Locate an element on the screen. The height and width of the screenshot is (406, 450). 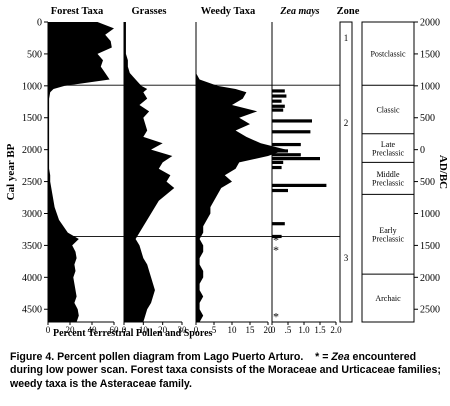
zea-x-tick-label: 1.5 is located at coordinates (320, 330).